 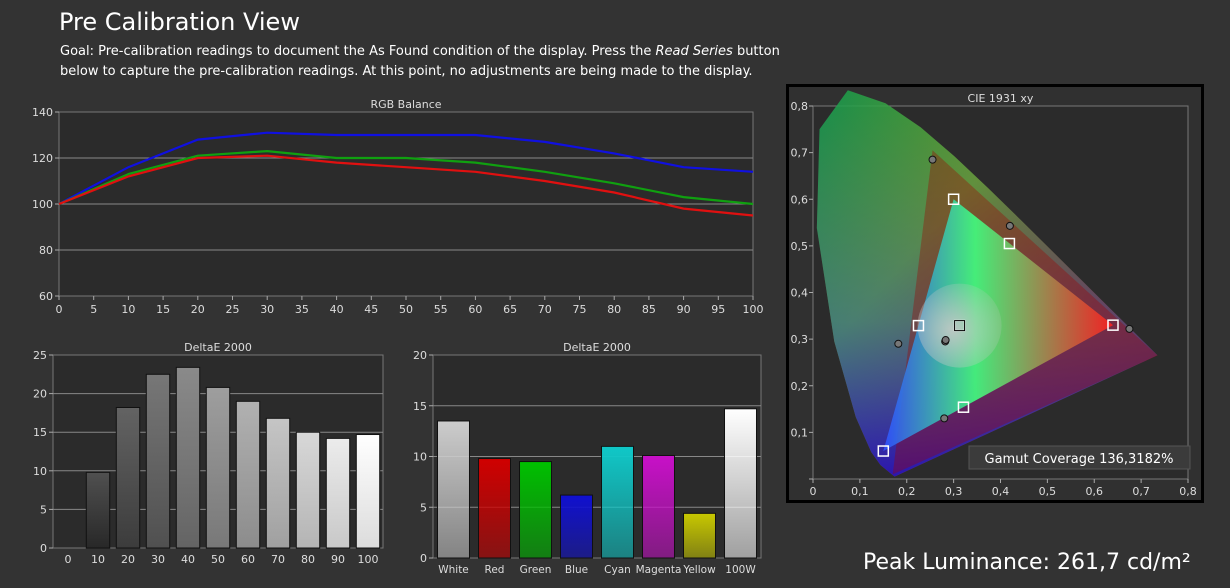 What do you see at coordinates (800, 106) in the screenshot?
I see `y-tick-label: 0,8` at bounding box center [800, 106].